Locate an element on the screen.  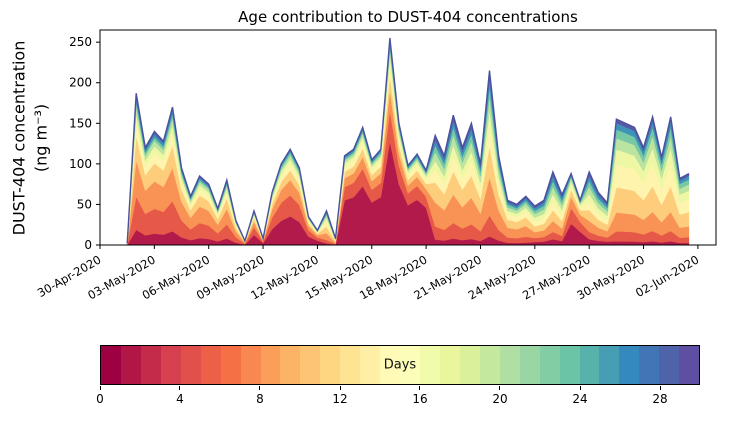
colorbar-tick-label: 20 is located at coordinates (500, 399).